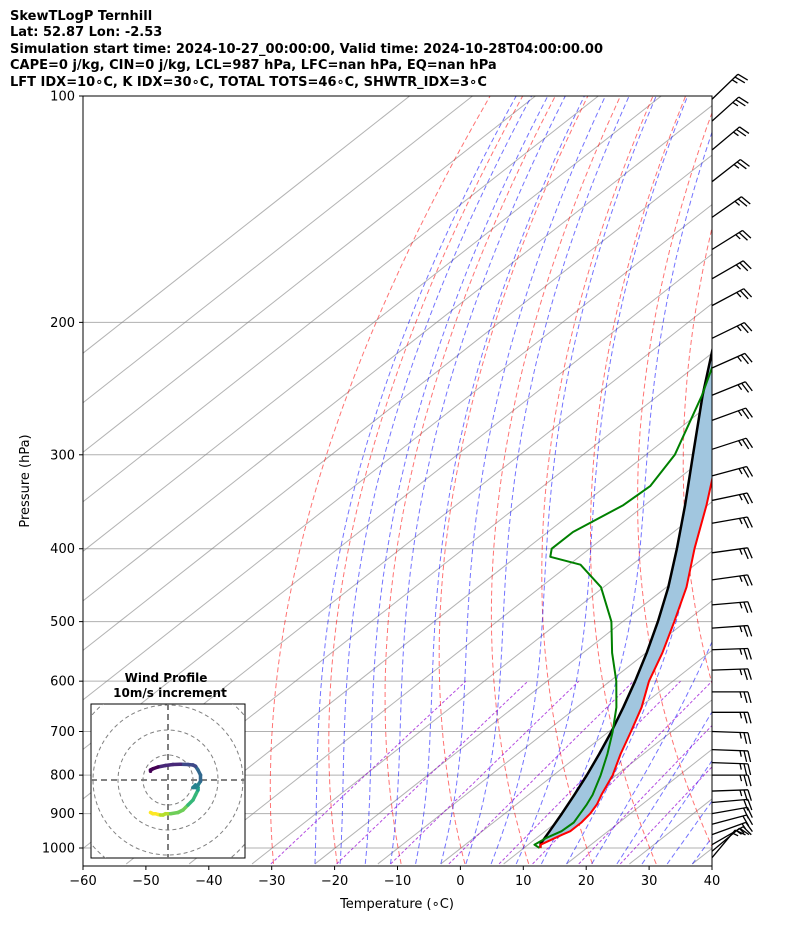 This screenshot has width=794, height=937. I want to click on x-tick-label: 40, so click(712, 881).